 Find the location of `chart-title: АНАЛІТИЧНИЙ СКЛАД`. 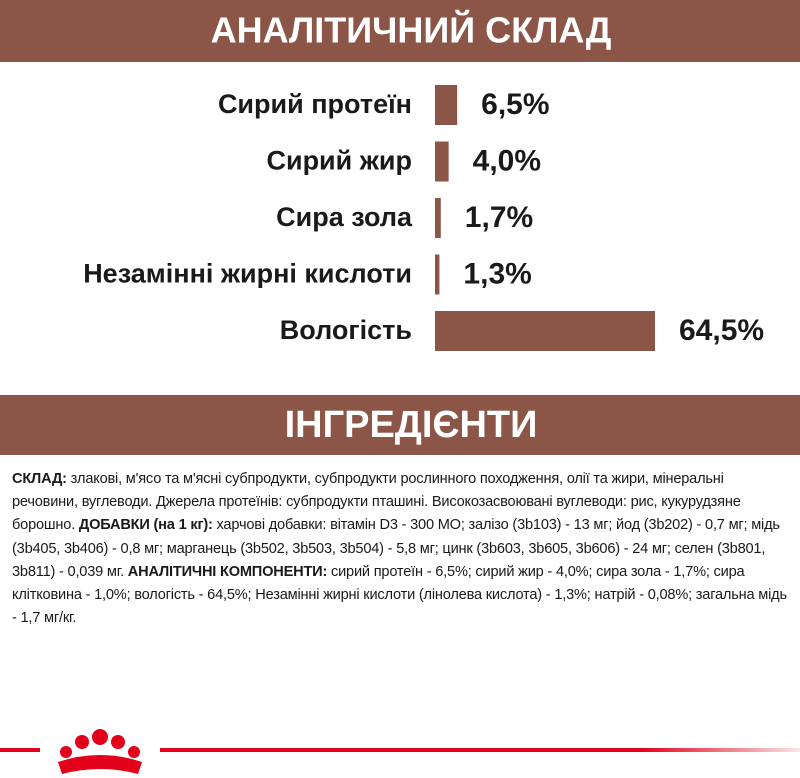

chart-title: АНАЛІТИЧНИЙ СКЛАД is located at coordinates (411, 30).